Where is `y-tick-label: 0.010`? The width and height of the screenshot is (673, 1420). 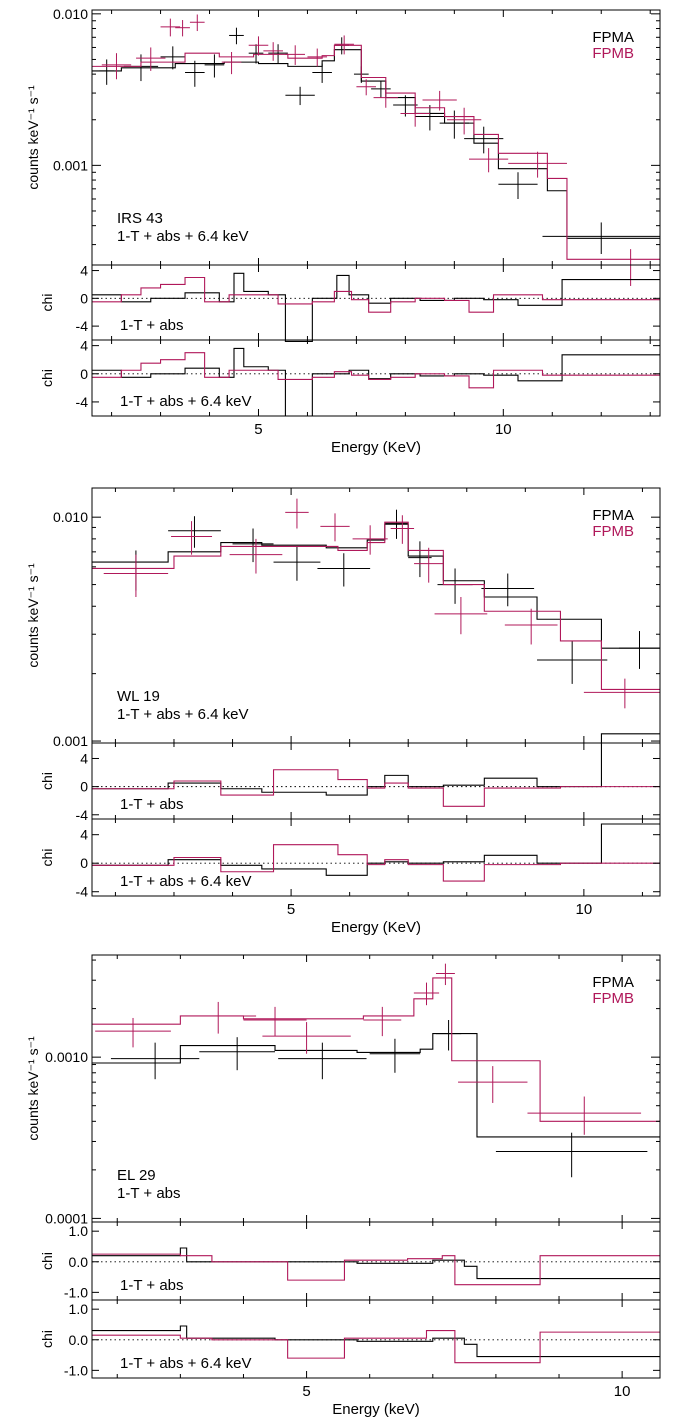 y-tick-label: 0.010 is located at coordinates (70, 517).